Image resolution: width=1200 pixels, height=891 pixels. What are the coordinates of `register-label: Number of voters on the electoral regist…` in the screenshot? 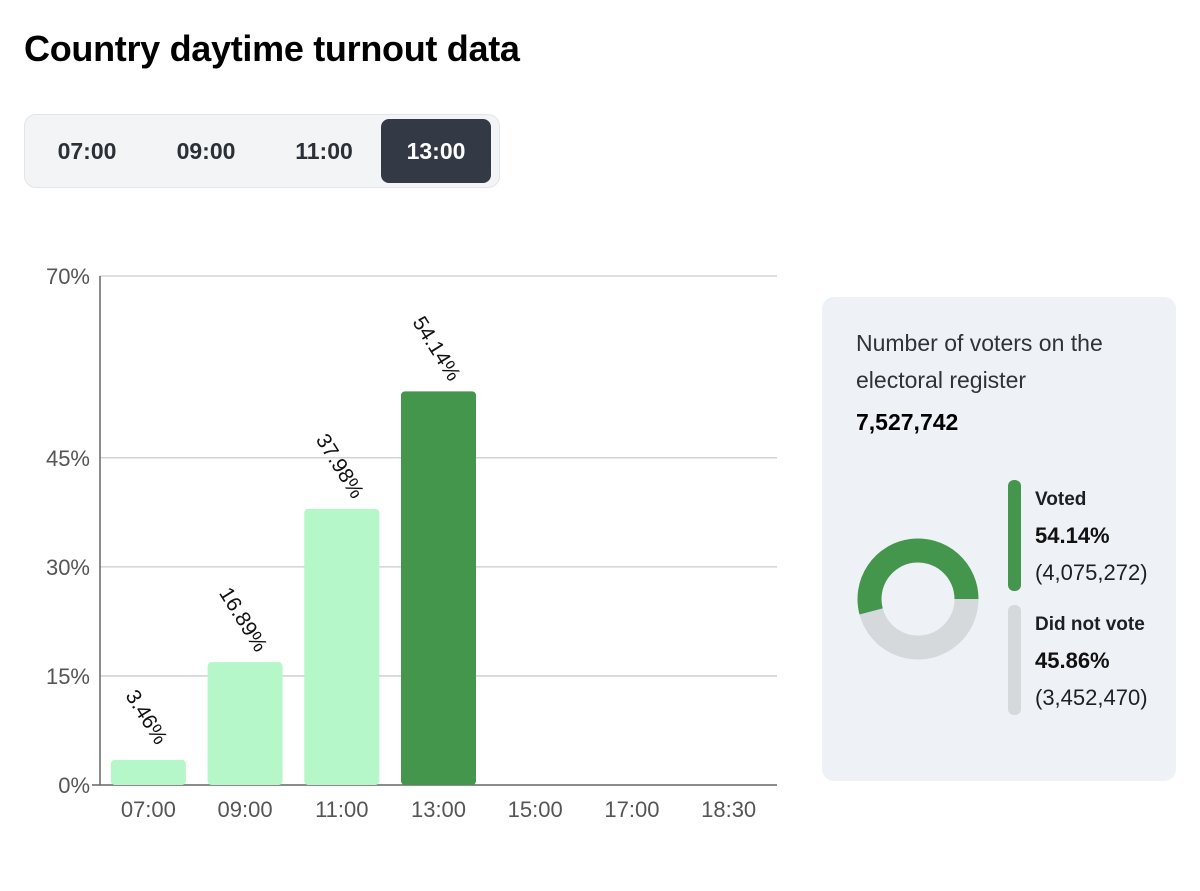 It's located at (979, 361).